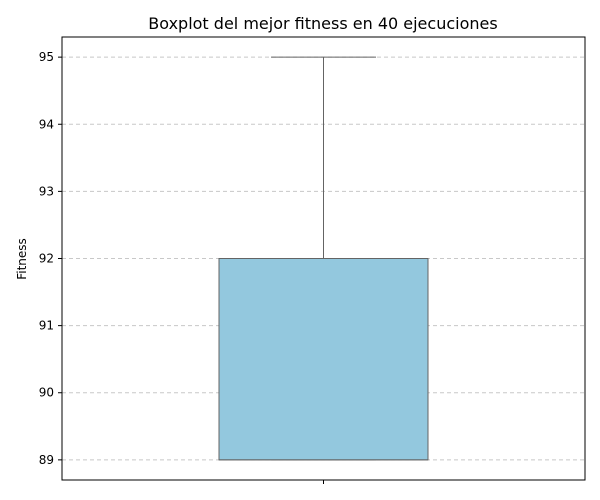 This screenshot has height=500, width=600. I want to click on y-tick-label: 90, so click(46, 393).